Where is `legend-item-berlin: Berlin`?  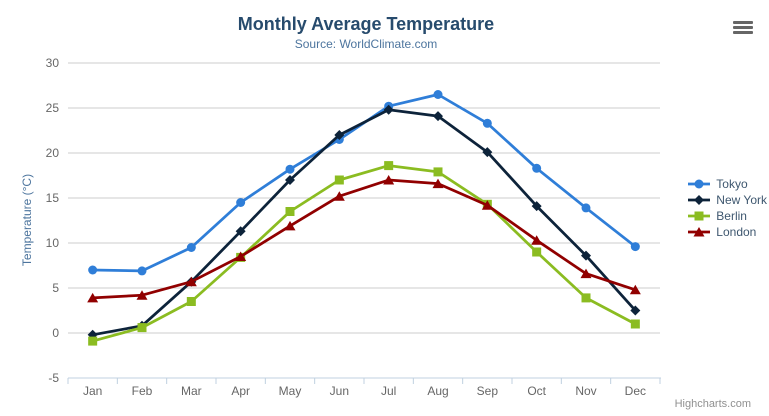
legend-item-berlin: Berlin is located at coordinates (727, 216).